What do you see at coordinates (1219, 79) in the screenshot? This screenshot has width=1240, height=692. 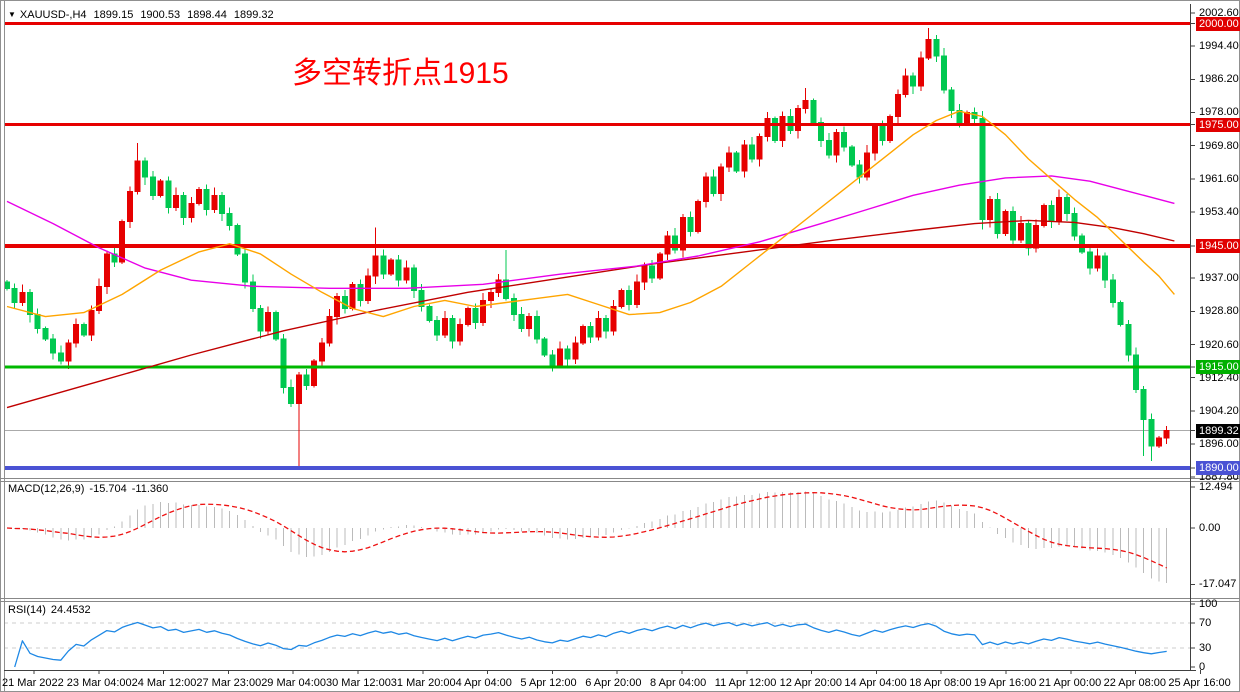 I see `y-axis-label: 1986.20` at bounding box center [1219, 79].